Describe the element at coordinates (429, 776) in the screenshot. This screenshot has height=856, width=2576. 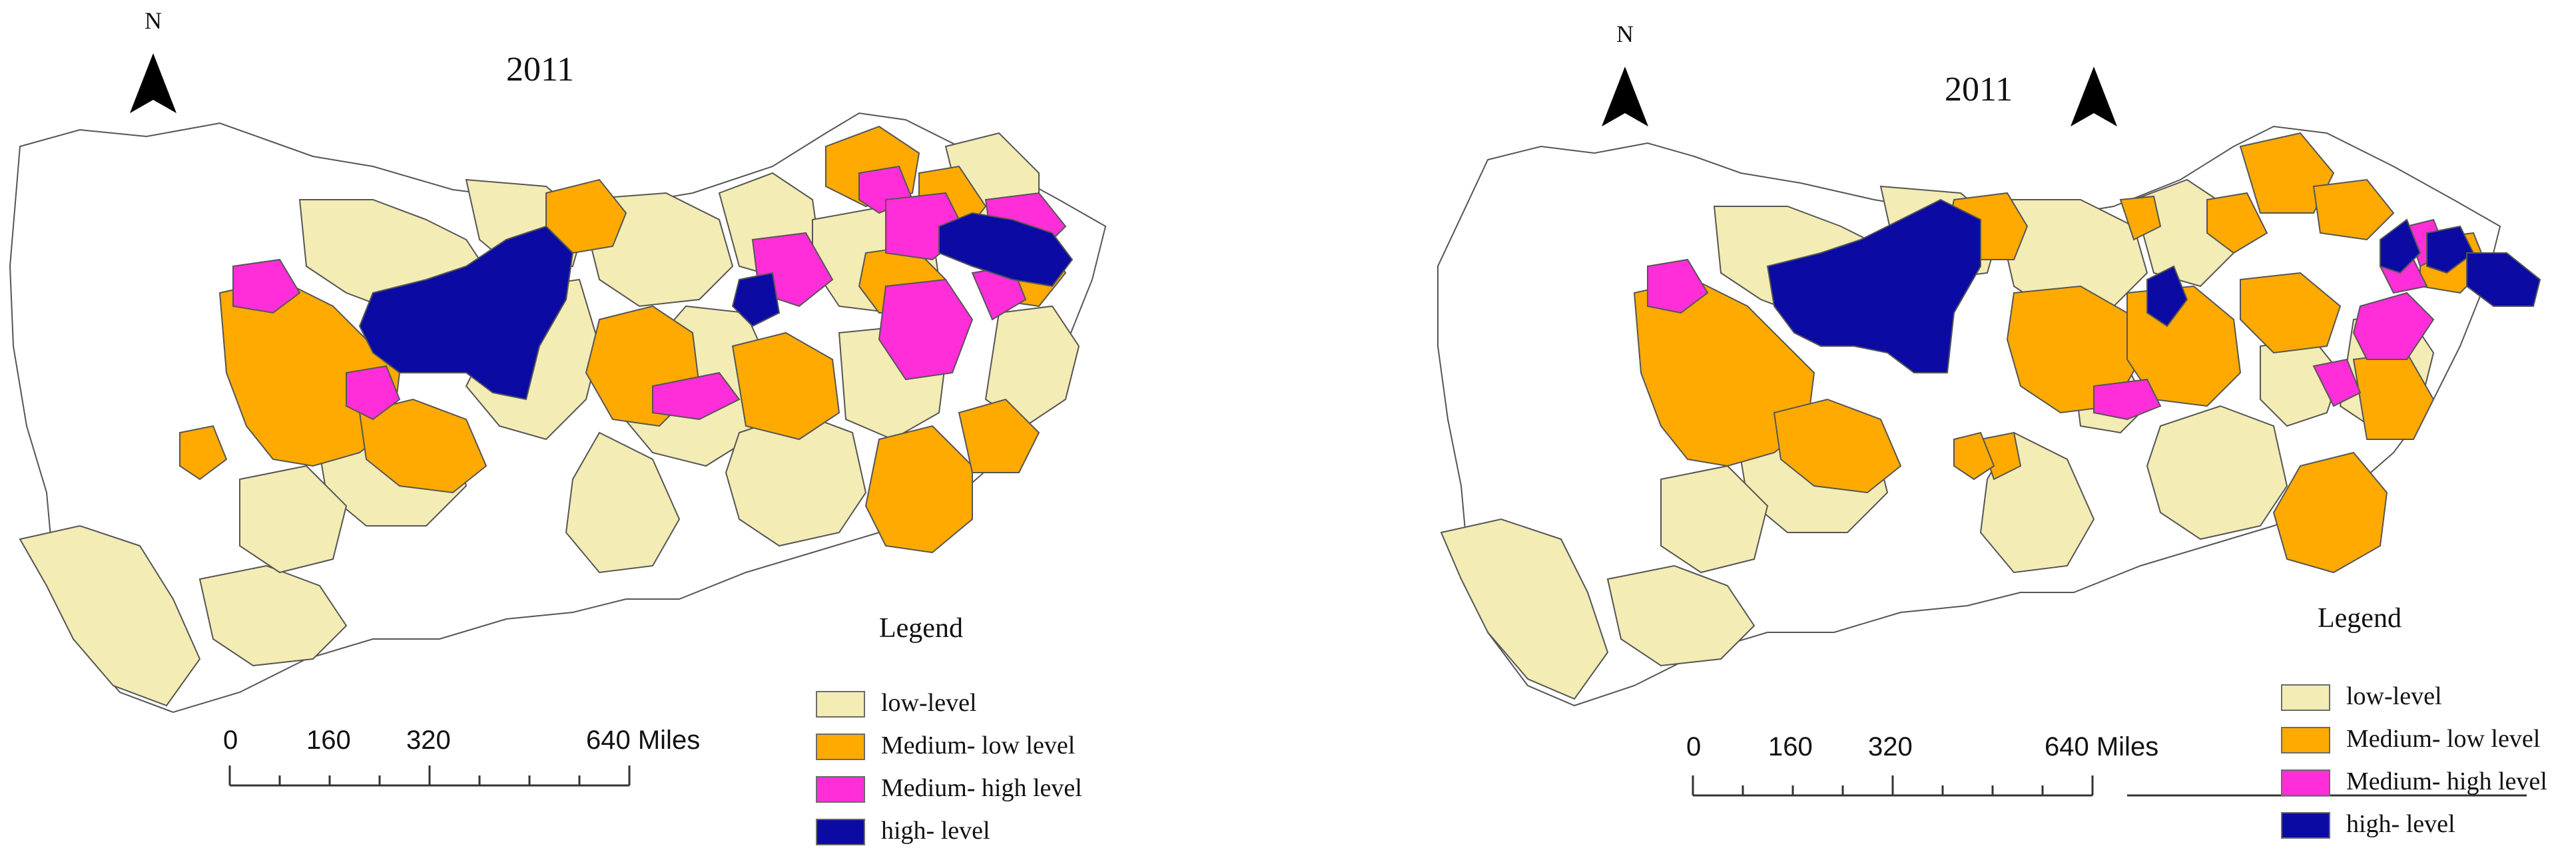
I see `scale-bar` at that location.